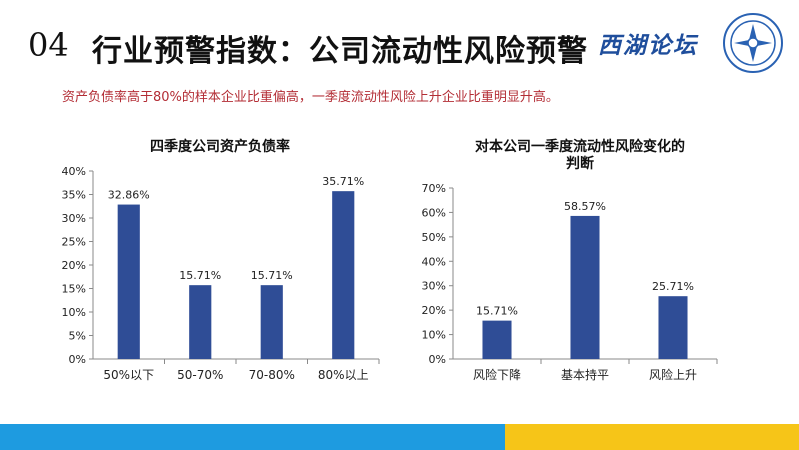  I want to click on y-tick-label: 35%, so click(74, 195).